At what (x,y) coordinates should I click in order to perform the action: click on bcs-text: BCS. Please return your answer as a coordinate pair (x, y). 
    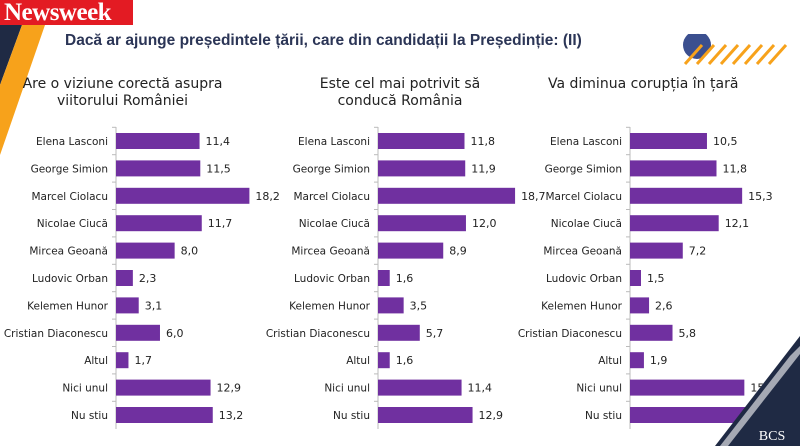
    Looking at the image, I should click on (772, 436).